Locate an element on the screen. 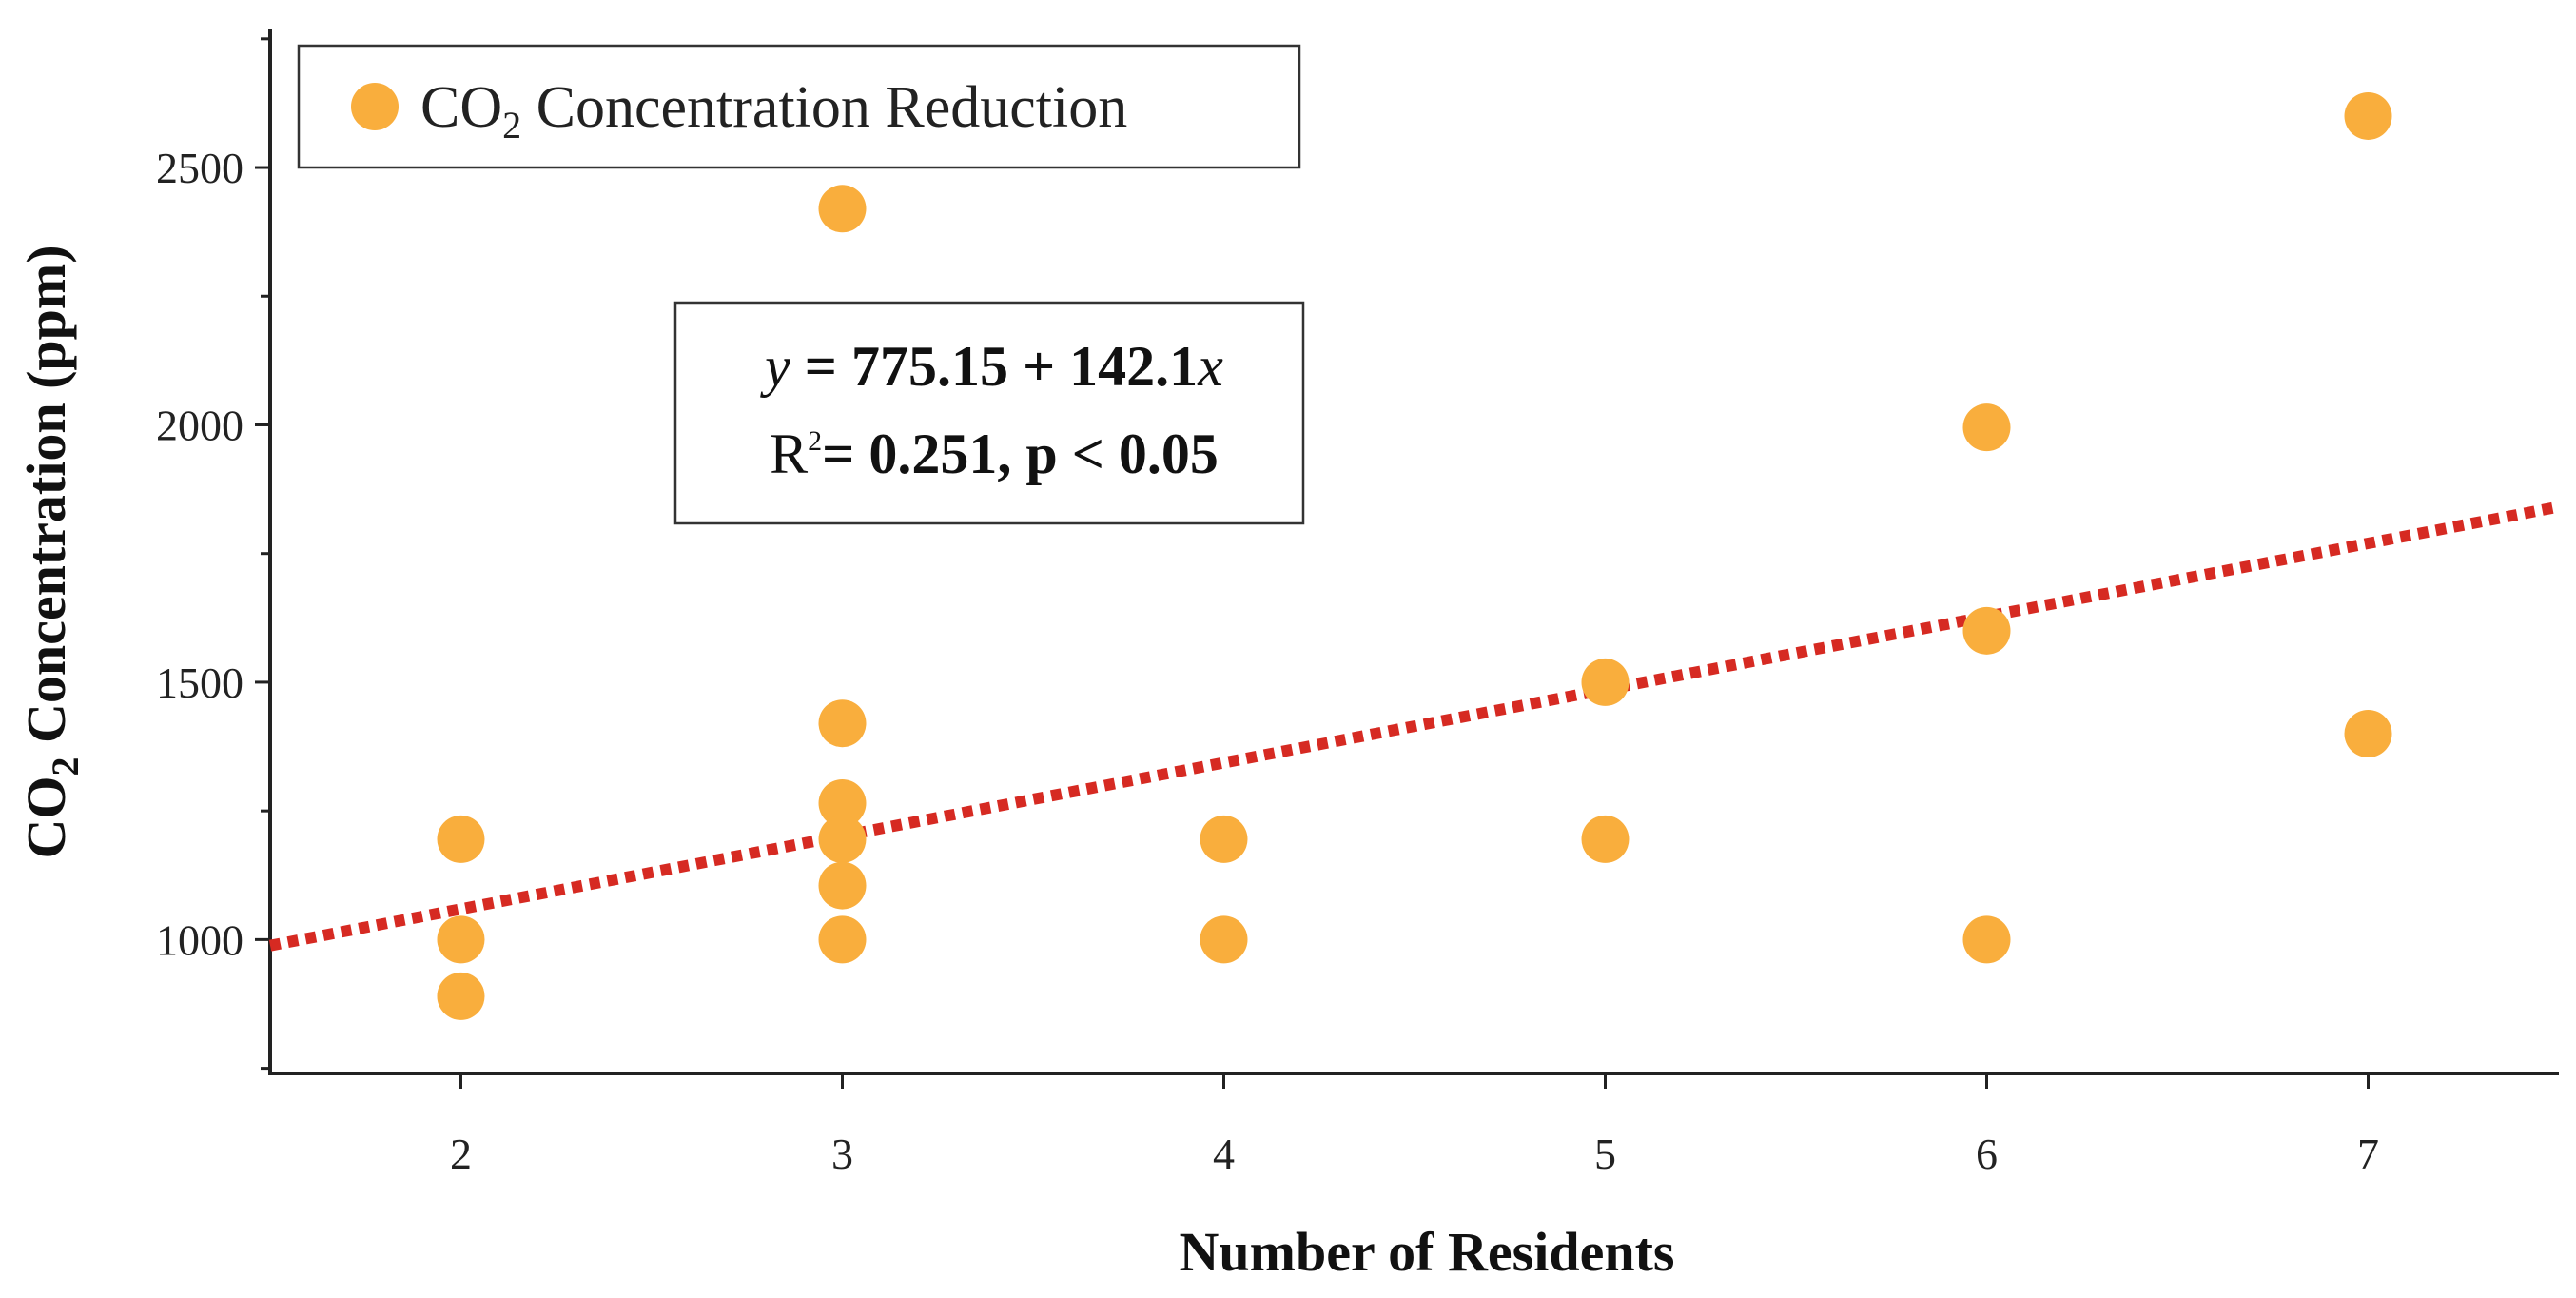 This screenshot has width=2576, height=1298. y-axis-title: CO2 Concentration (ppm) is located at coordinates (51, 551).